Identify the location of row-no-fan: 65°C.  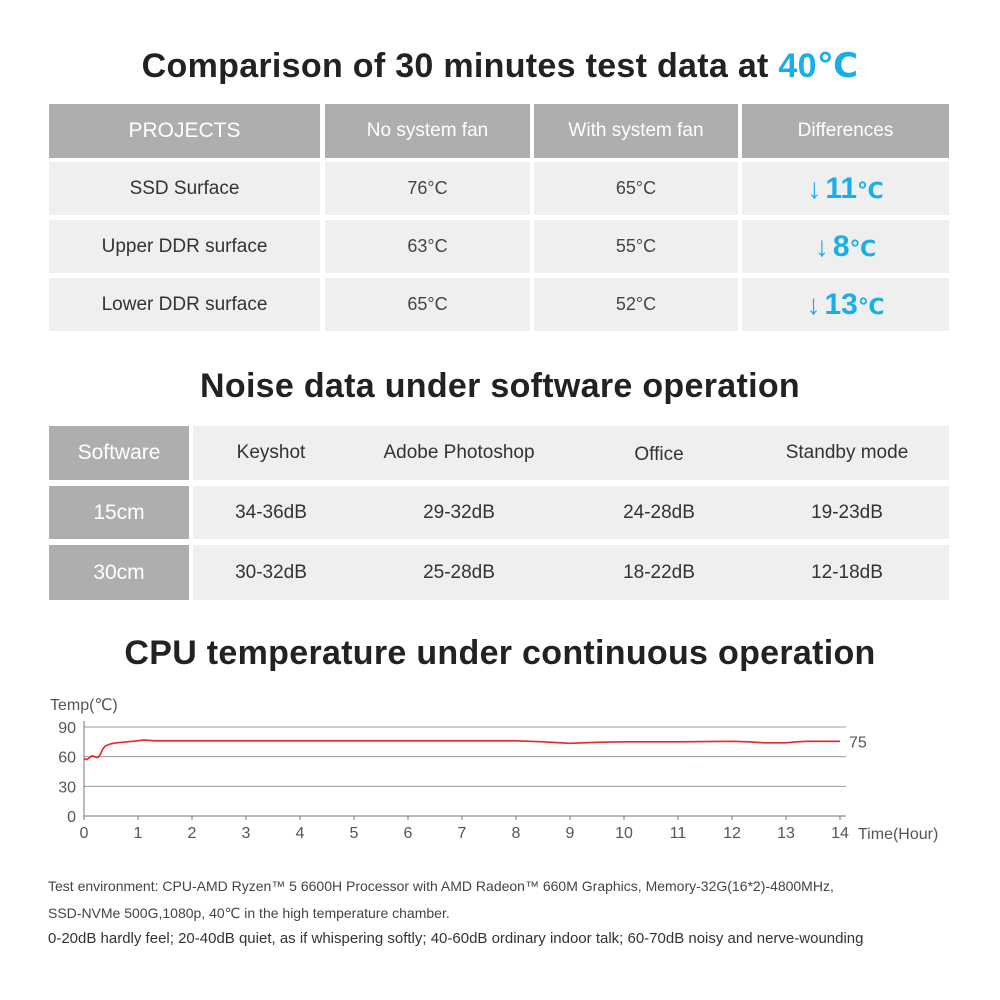
(427, 304).